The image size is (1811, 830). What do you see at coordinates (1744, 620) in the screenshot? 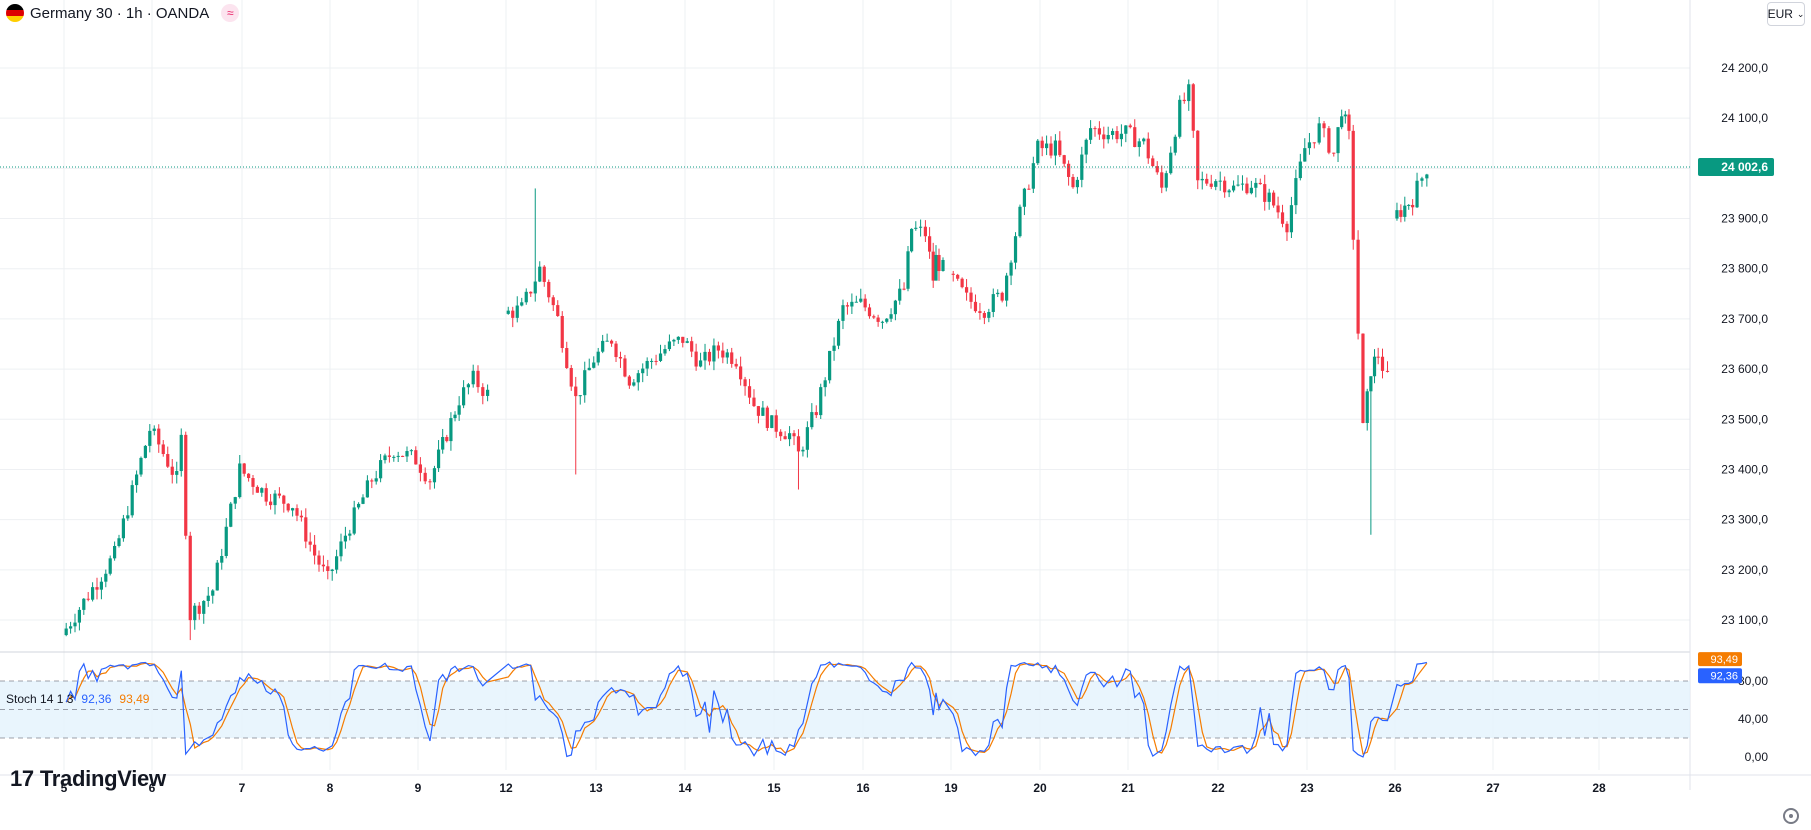
I see `price-tick-label: 23 100,0` at bounding box center [1744, 620].